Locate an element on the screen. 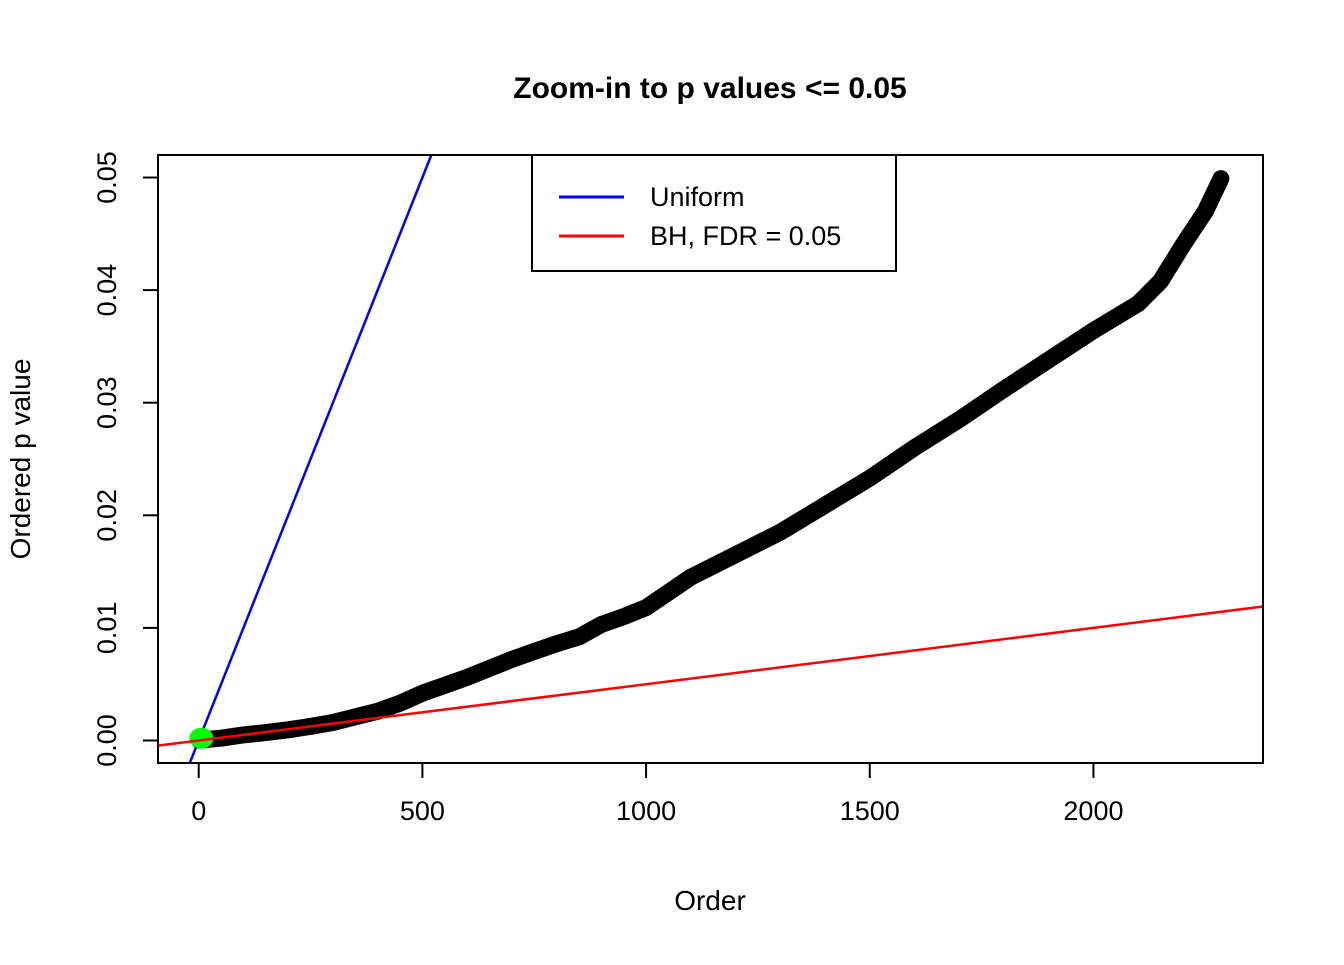 This screenshot has width=1344, height=965. y-tick-label: 0.04 is located at coordinates (107, 290).